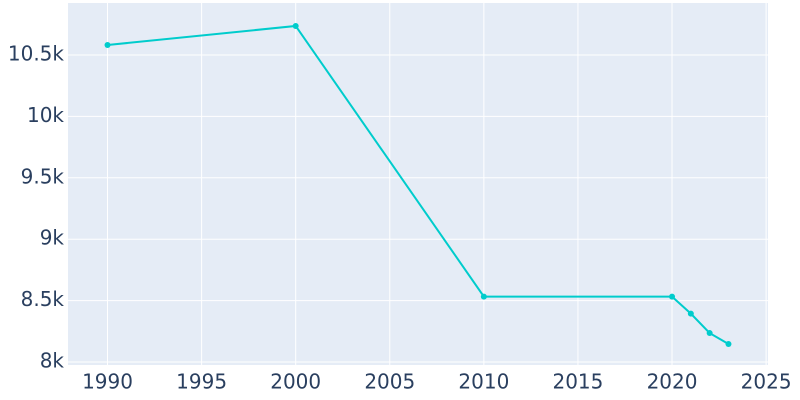 The image size is (800, 400). Describe the element at coordinates (45, 115) in the screenshot. I see `y-tick-label: 10k` at that location.